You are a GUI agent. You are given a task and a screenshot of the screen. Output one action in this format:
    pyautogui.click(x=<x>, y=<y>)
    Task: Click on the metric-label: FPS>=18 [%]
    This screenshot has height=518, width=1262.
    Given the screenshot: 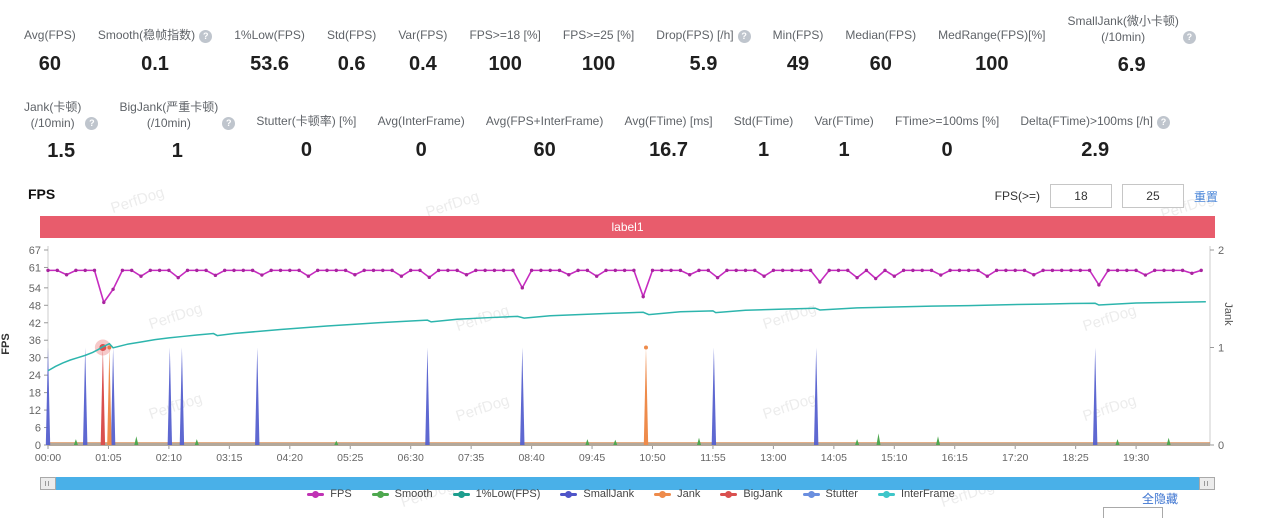 What is the action you would take?
    pyautogui.click(x=504, y=29)
    